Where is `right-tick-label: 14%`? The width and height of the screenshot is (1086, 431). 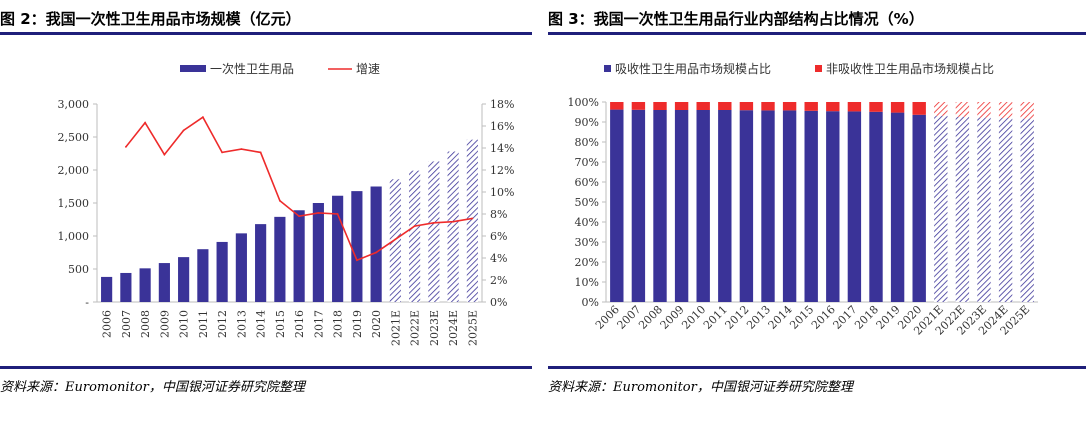 right-tick-label: 14% is located at coordinates (502, 148).